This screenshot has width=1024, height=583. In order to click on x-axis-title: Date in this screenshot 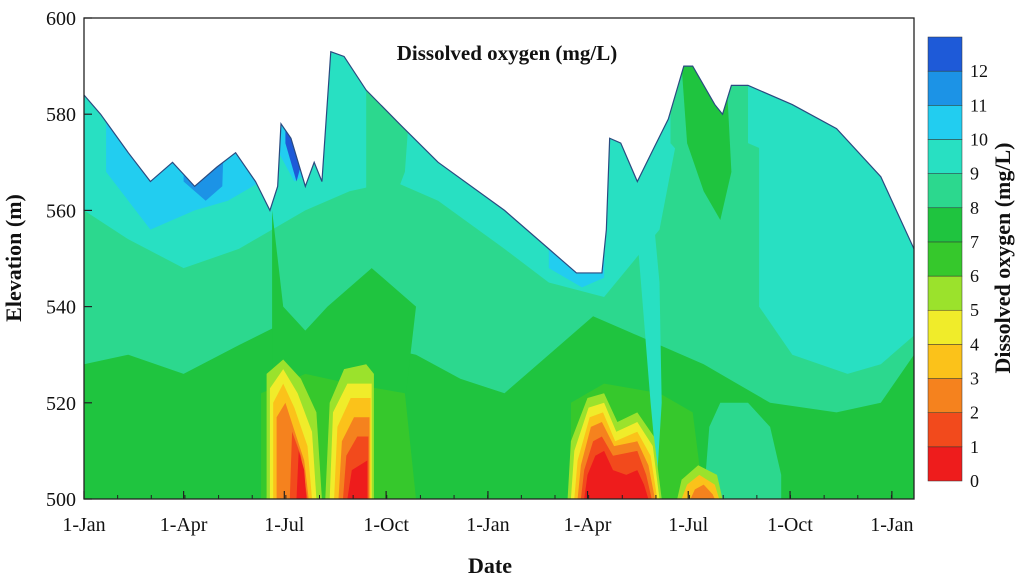, I will do `click(490, 565)`.